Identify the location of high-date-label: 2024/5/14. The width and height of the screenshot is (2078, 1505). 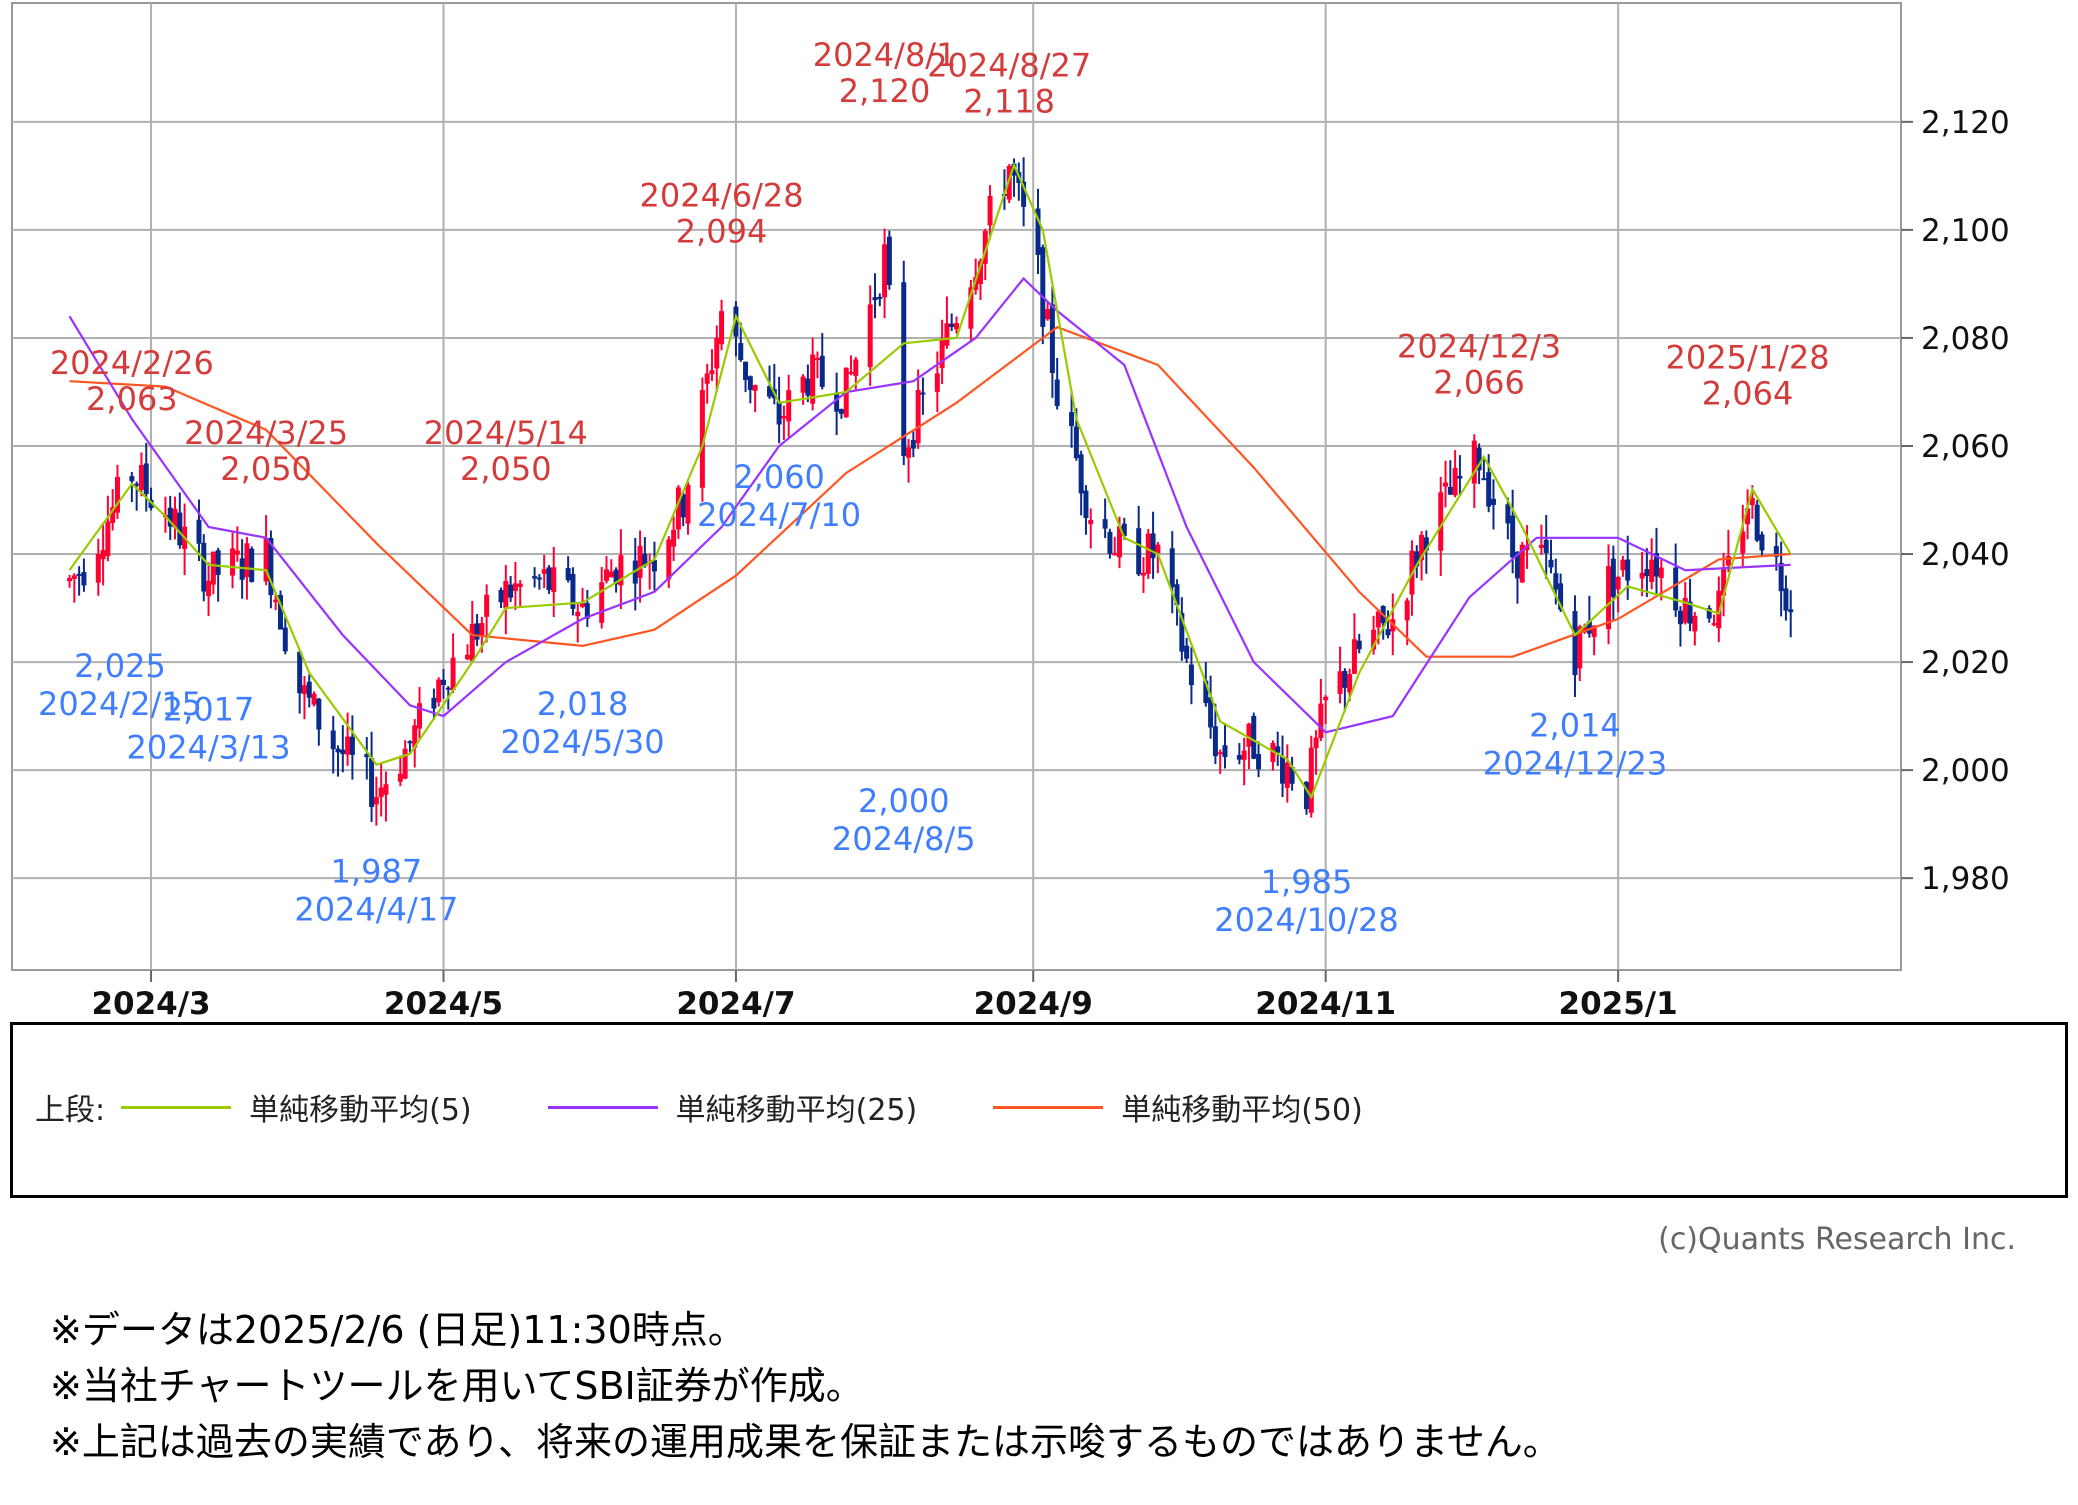
(506, 433).